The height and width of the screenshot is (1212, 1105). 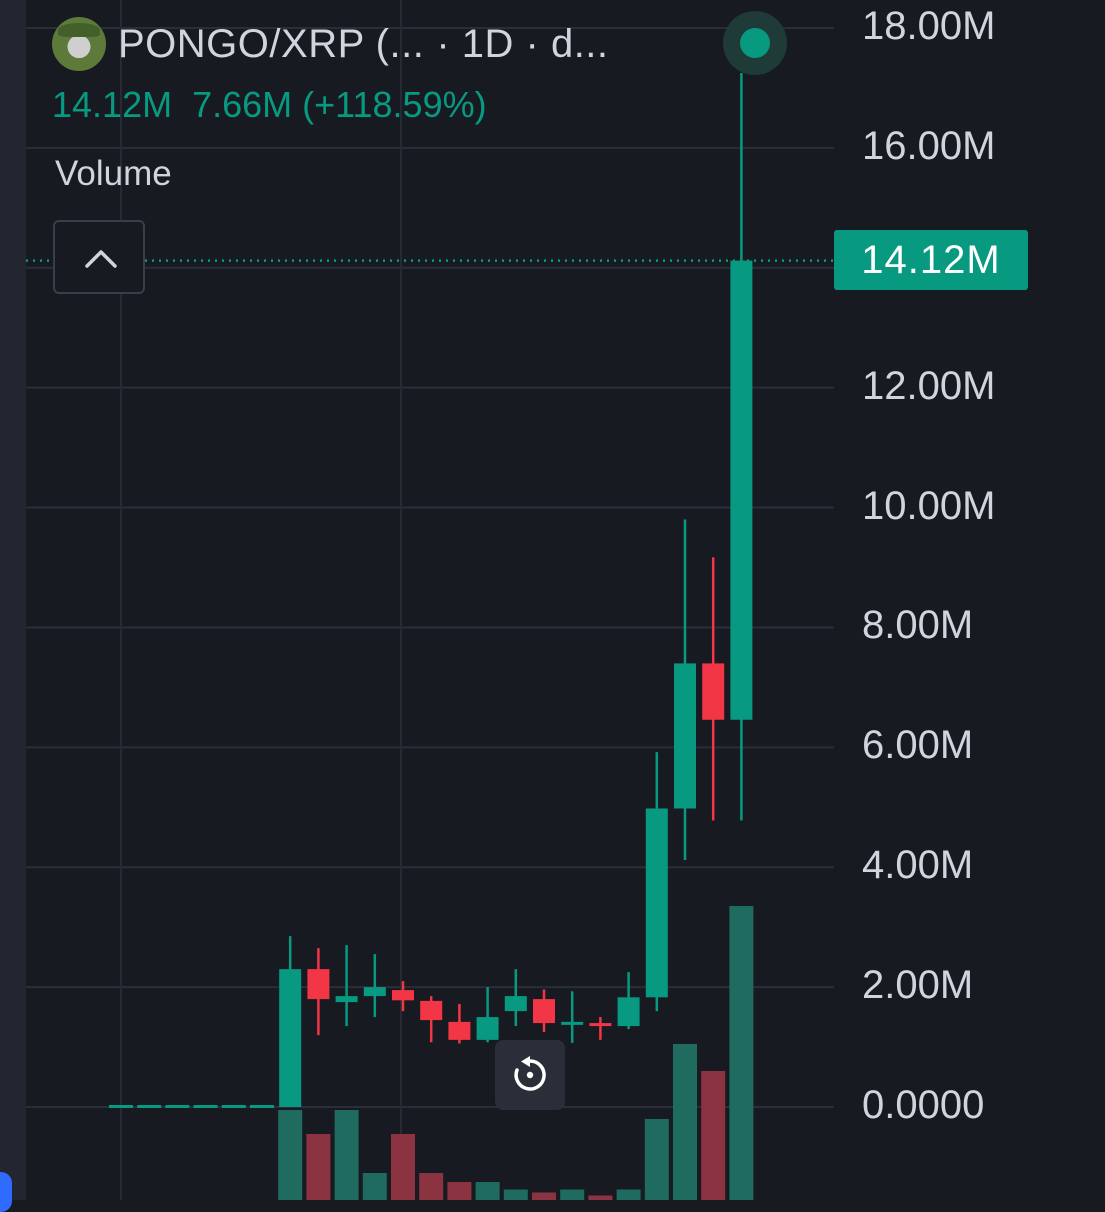 What do you see at coordinates (918, 865) in the screenshot?
I see `price-axis-tick-label: 4.00M` at bounding box center [918, 865].